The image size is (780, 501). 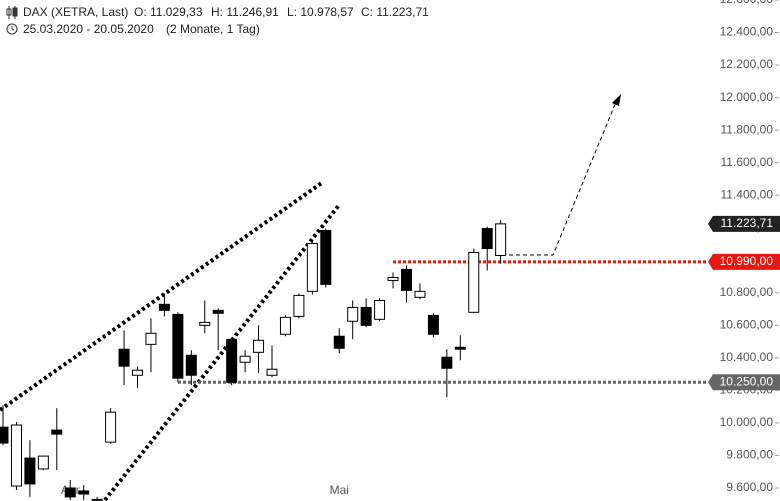 I want to click on arrow-head, so click(x=616, y=100).